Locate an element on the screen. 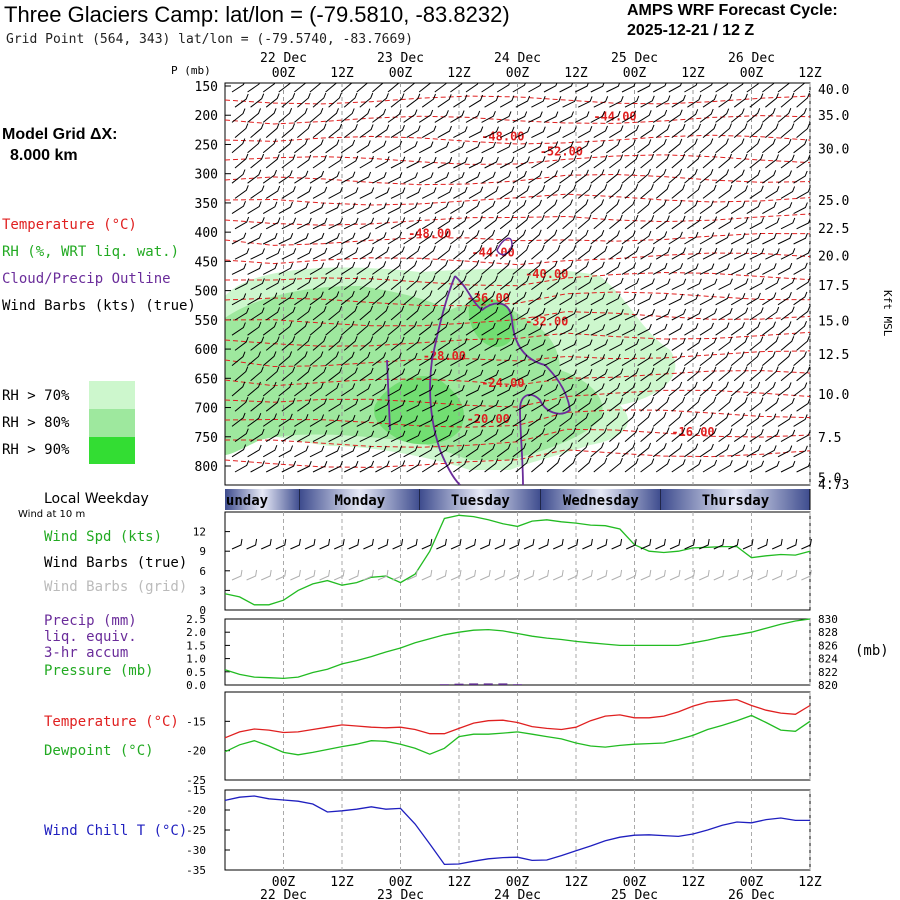 This screenshot has width=900, height=900. pressure-line is located at coordinates (517, 649).